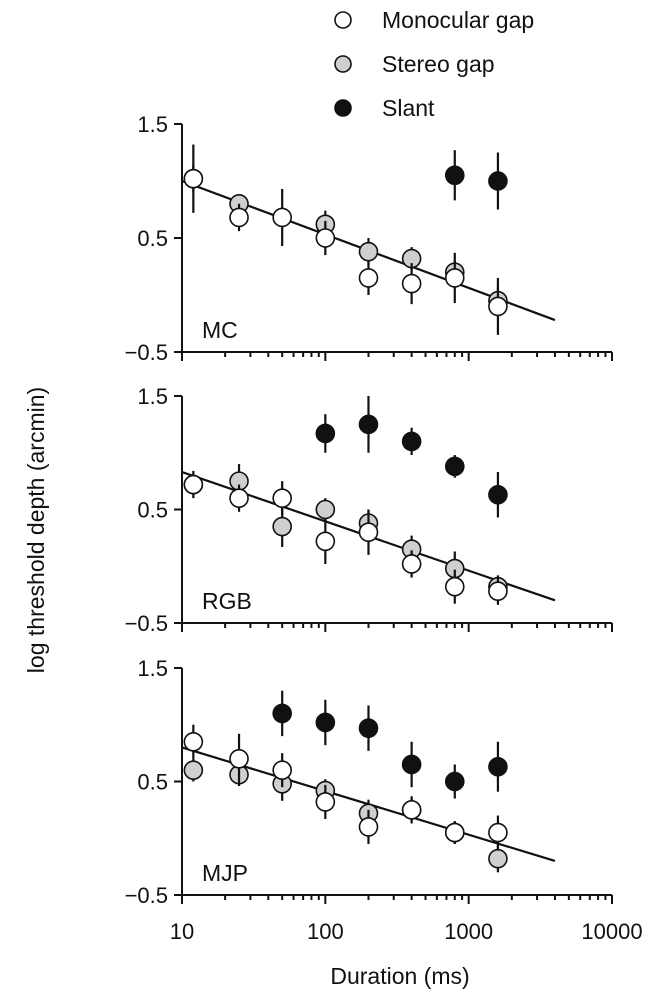  Describe the element at coordinates (406, 931) in the screenshot. I see `x-tick-labels: 10 100 1000 10000` at that location.